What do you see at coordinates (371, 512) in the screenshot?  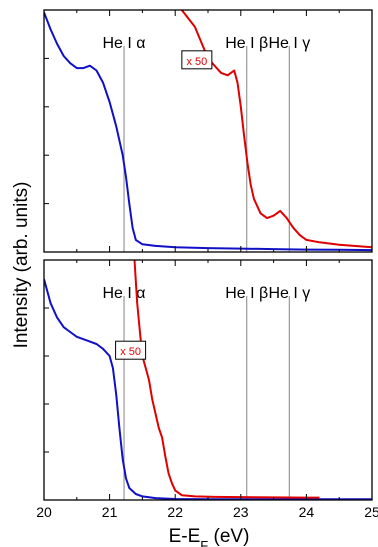 I see `x-tick-label: 25` at bounding box center [371, 512].